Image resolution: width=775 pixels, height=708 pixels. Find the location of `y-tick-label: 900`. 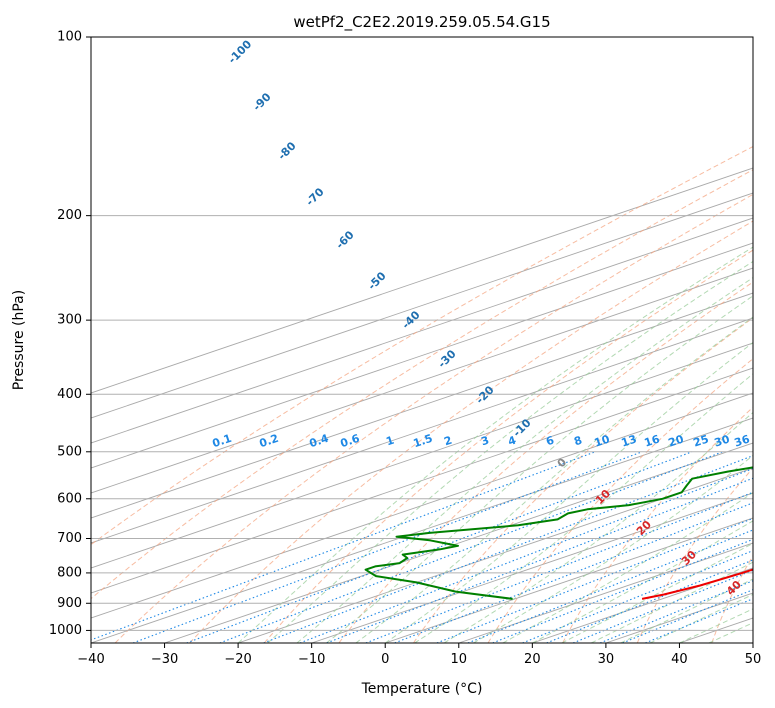

y-tick-label: 900 is located at coordinates (69, 603).